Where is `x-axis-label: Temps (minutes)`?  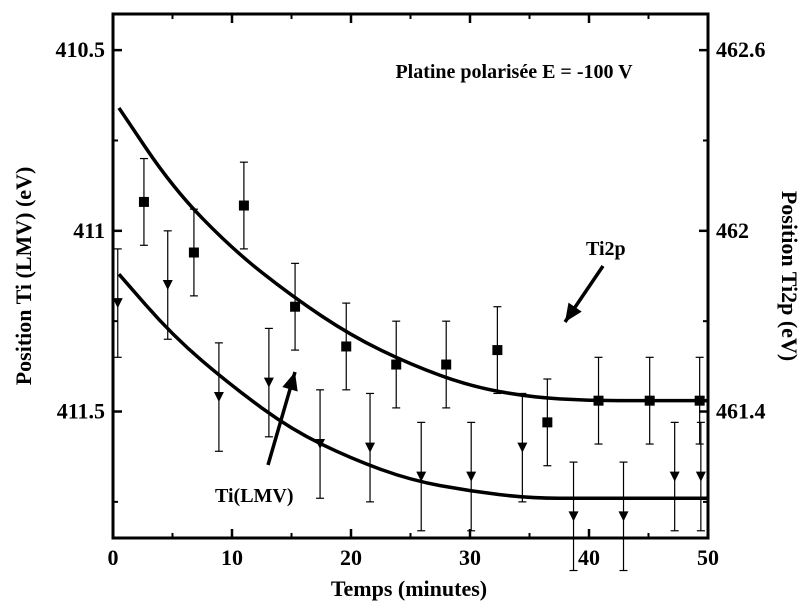 x-axis-label: Temps (minutes) is located at coordinates (409, 588).